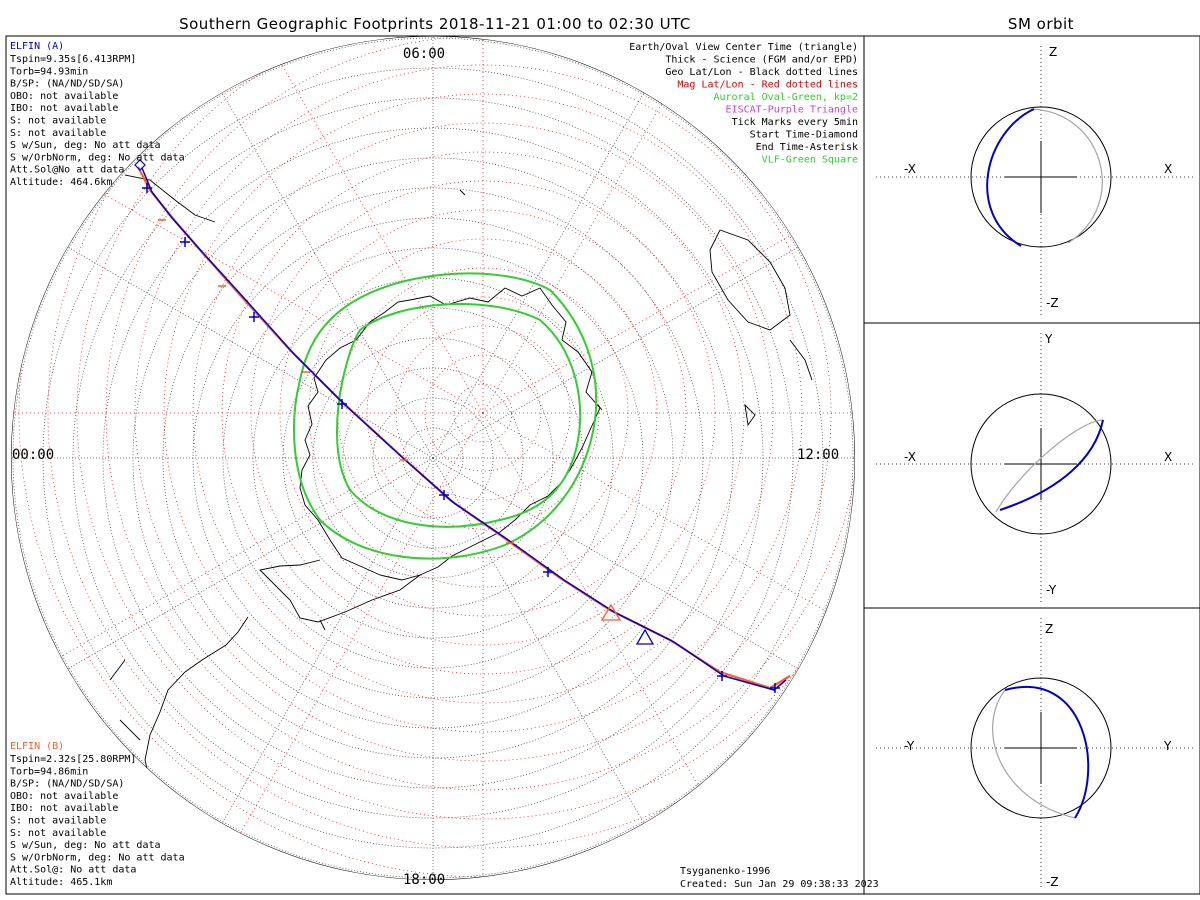 This screenshot has height=900, width=1200. What do you see at coordinates (1041, 24) in the screenshot?
I see `orbit-title: SM orbit` at bounding box center [1041, 24].